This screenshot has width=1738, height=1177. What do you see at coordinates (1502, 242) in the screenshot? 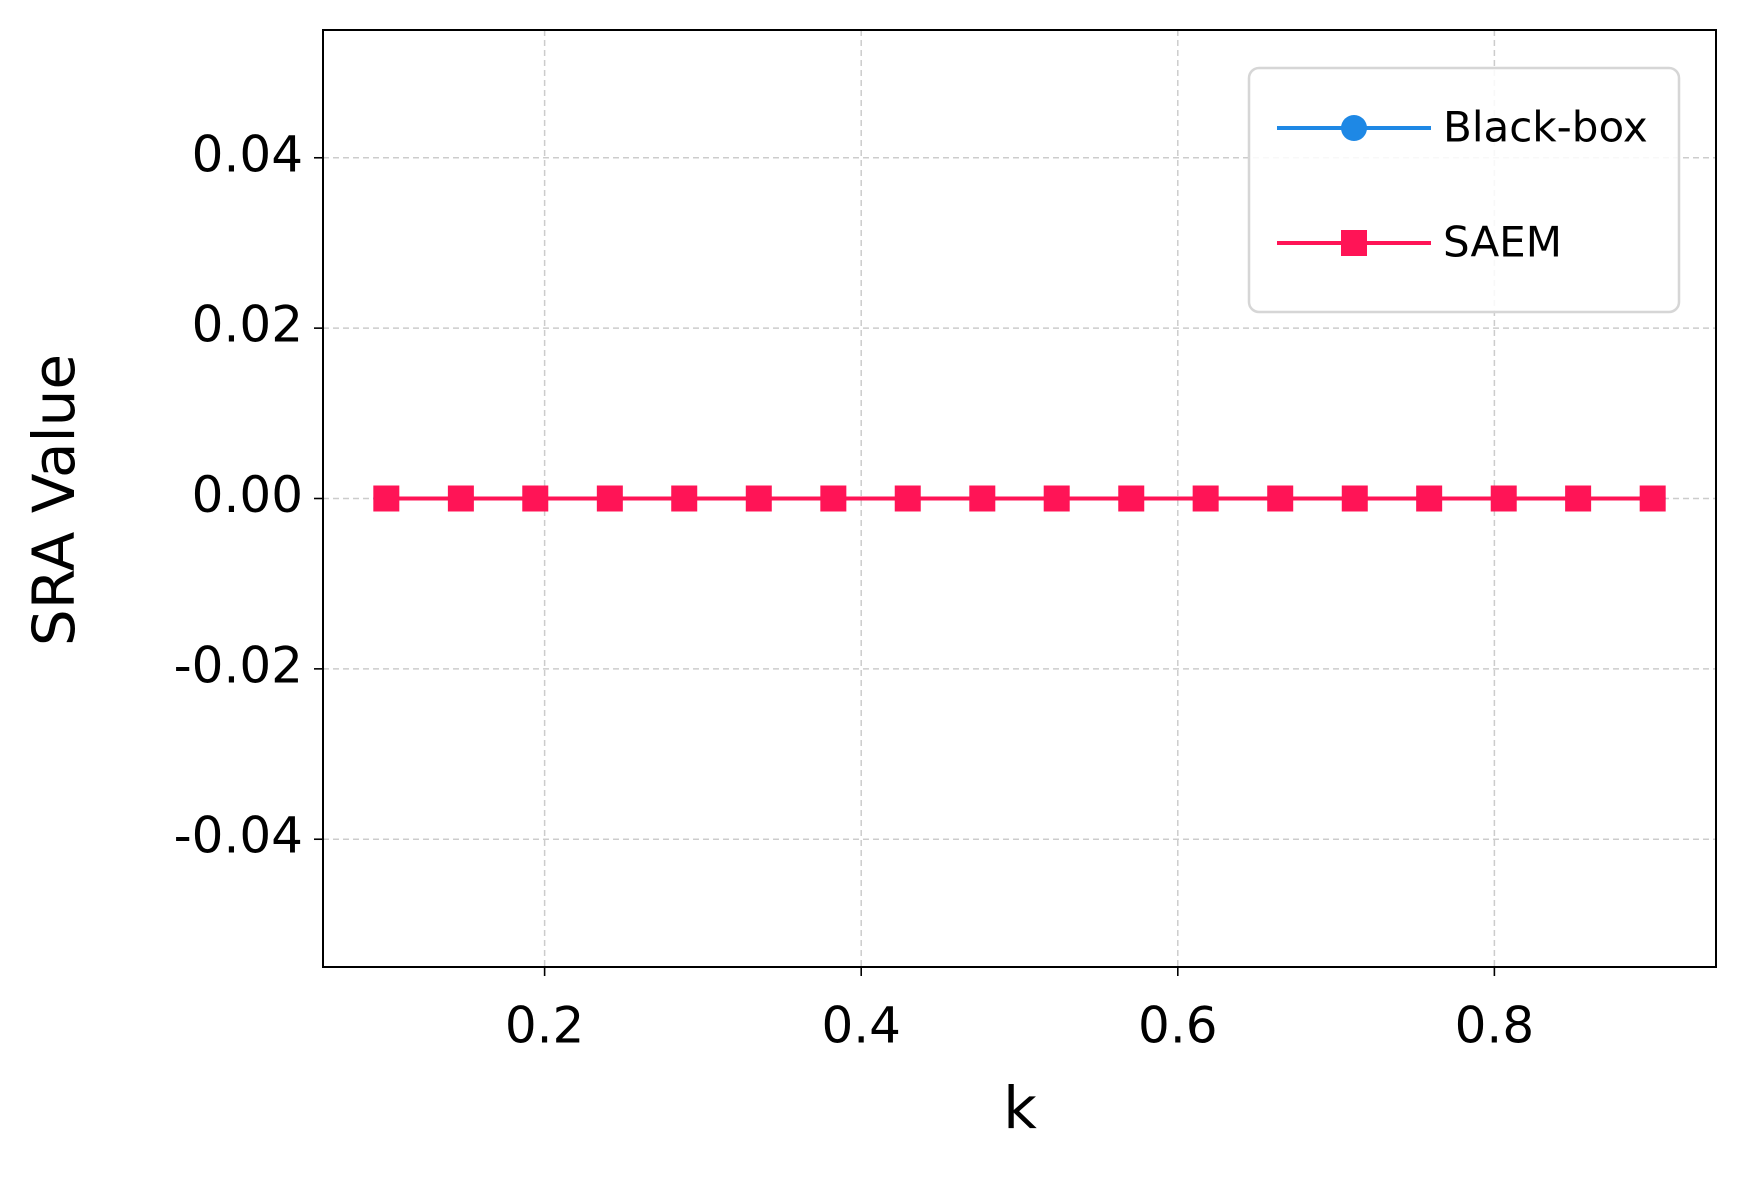
I see `legend-label: SAEM` at bounding box center [1502, 242].